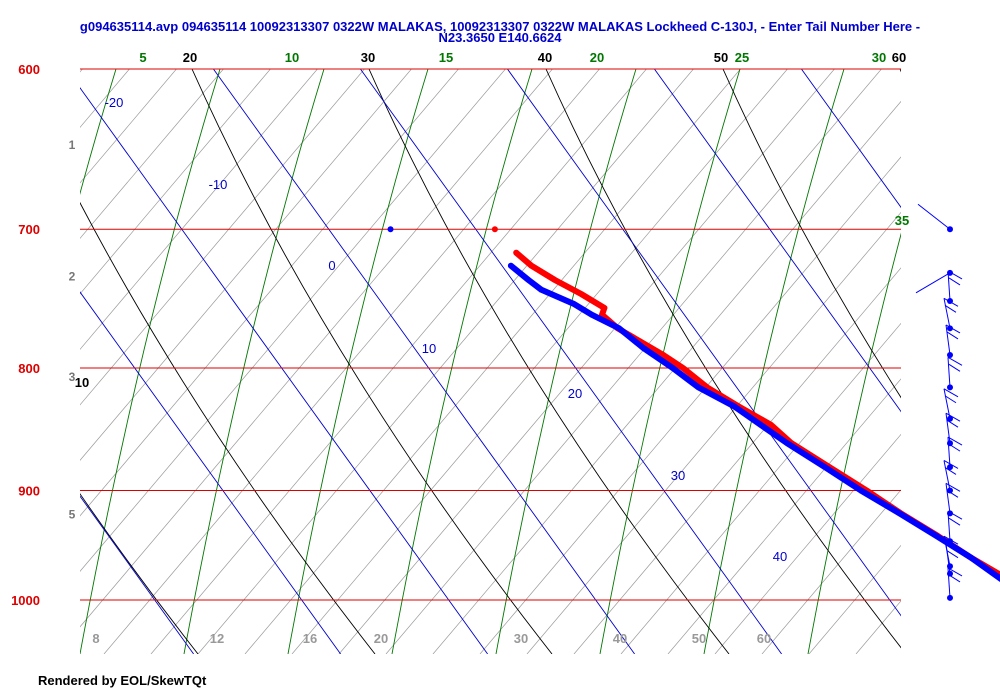 The height and width of the screenshot is (700, 1000). I want to click on dry-adiabat-line, so click(139, 573).